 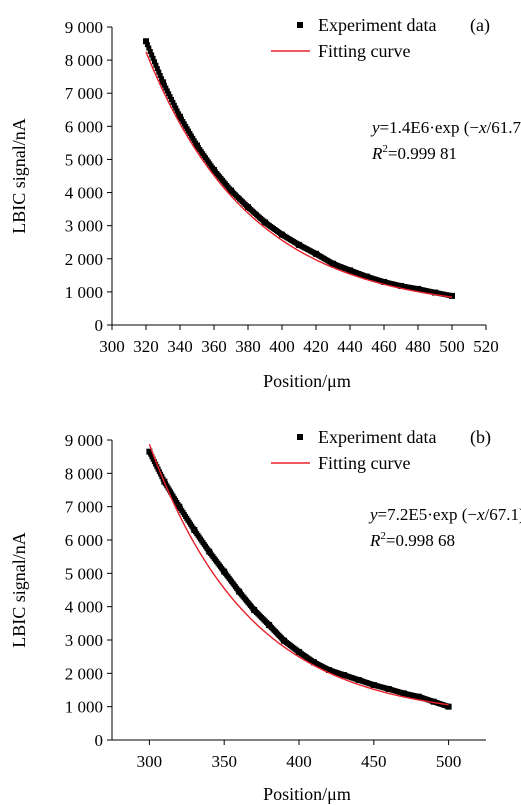 I want to click on legend-marker-experiment, so click(x=300, y=437).